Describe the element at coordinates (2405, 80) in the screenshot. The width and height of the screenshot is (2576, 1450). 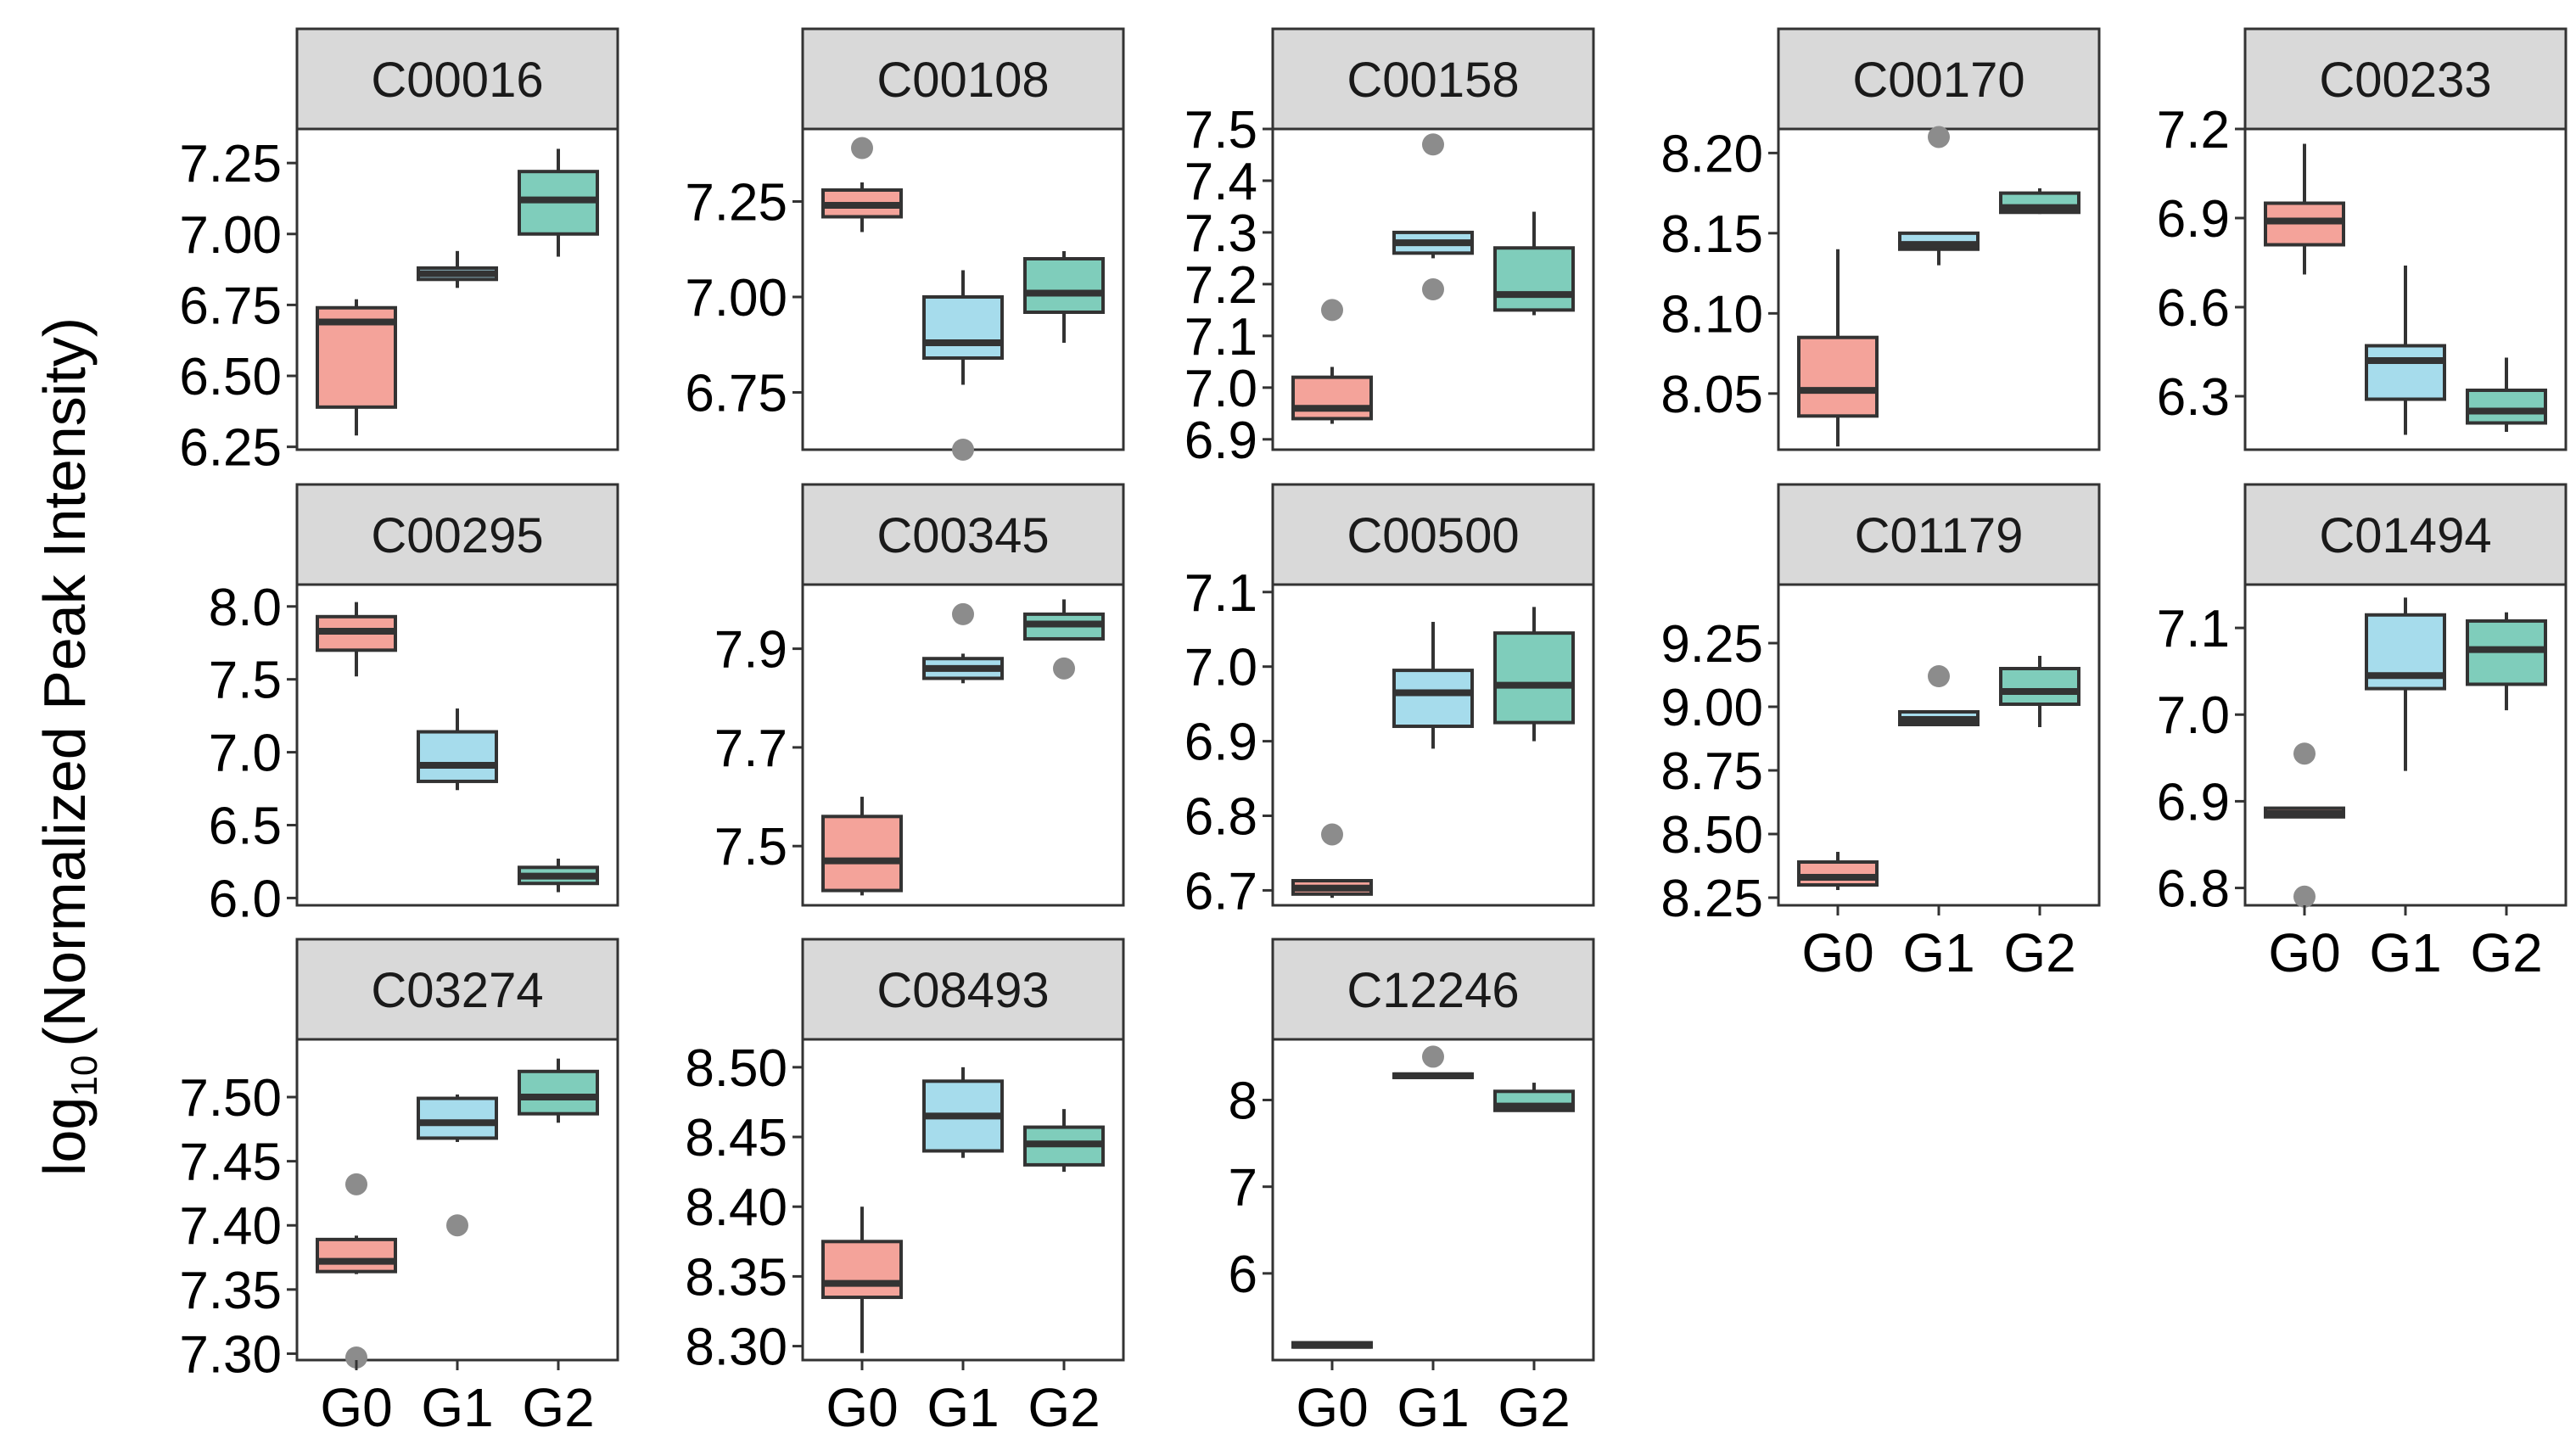
I see `panel-title: C00233` at that location.